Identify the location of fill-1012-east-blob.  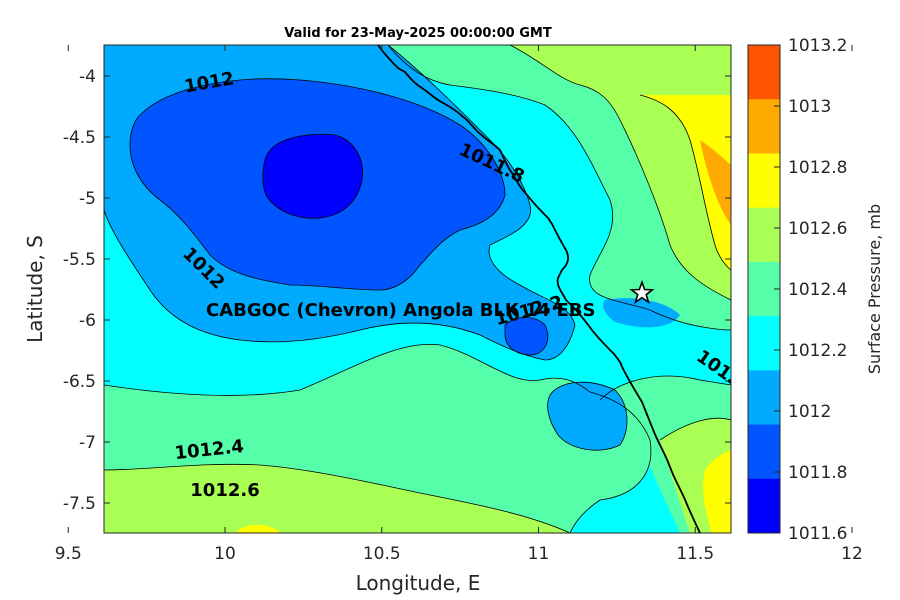
(641, 313).